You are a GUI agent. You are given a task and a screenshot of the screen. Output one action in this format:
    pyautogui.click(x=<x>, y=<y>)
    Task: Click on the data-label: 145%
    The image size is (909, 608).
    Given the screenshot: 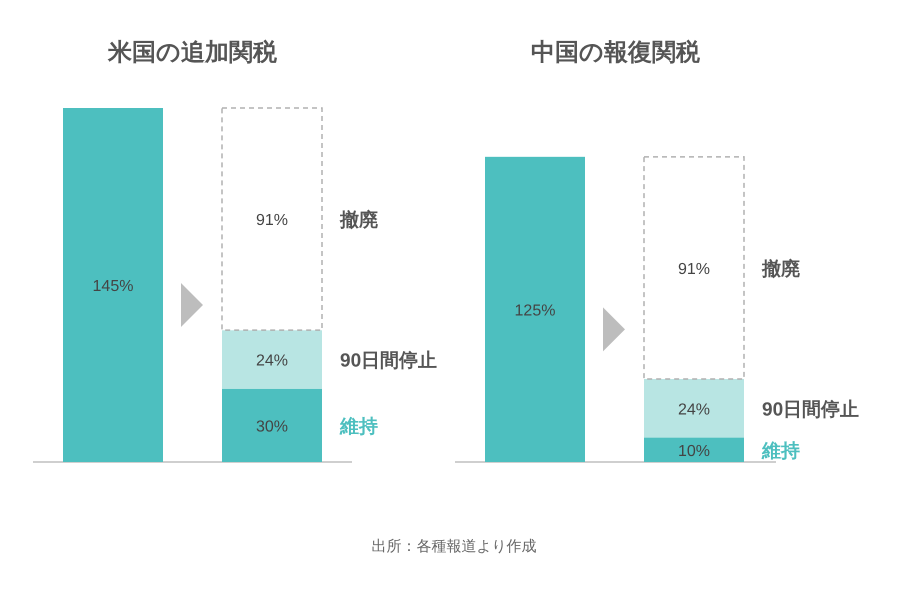 What is the action you would take?
    pyautogui.click(x=113, y=286)
    